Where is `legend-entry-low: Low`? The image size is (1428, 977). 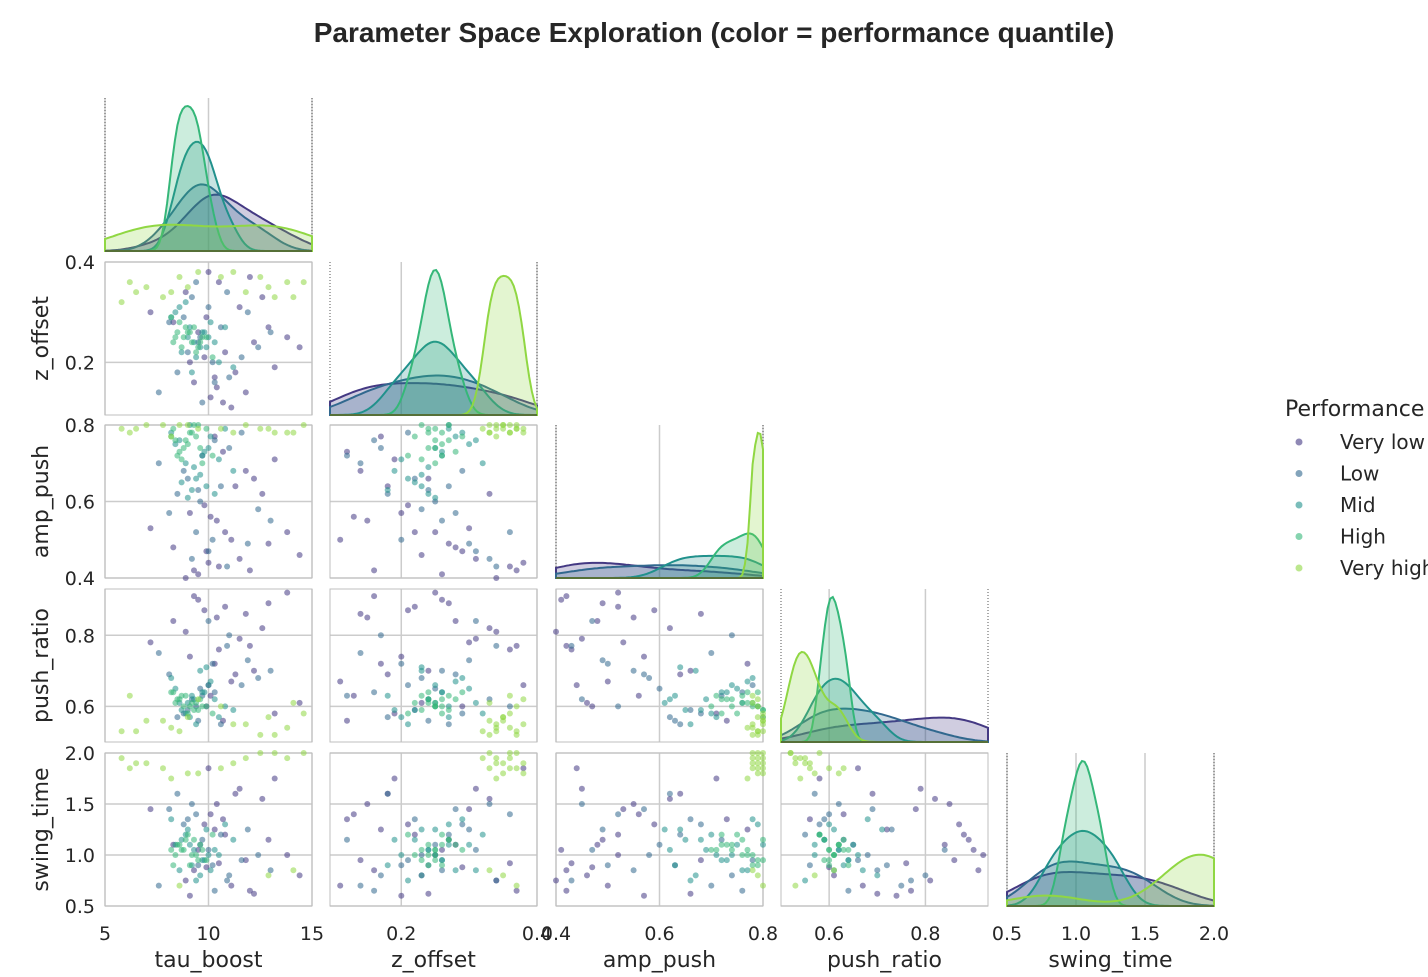 legend-entry-low: Low is located at coordinates (1337, 474).